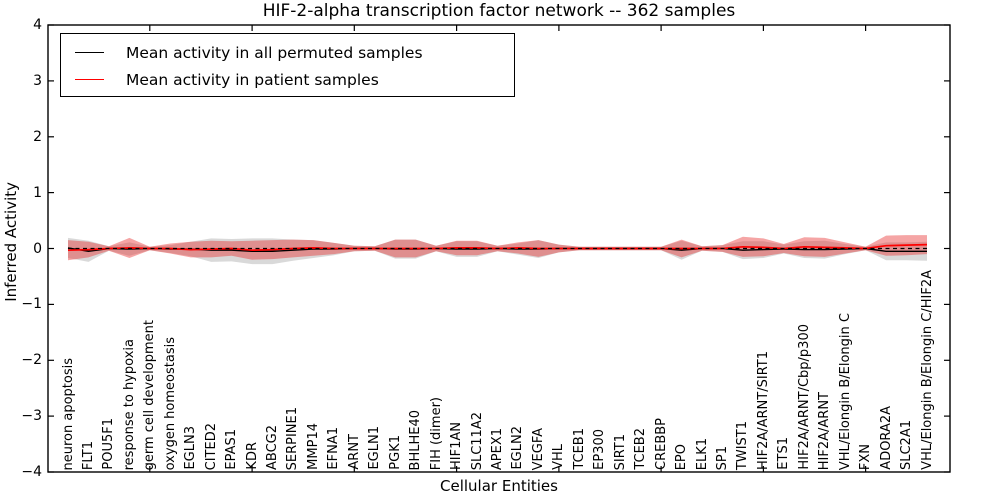 The height and width of the screenshot is (500, 1000). Describe the element at coordinates (763, 410) in the screenshot. I see `x-category-label: HIF2A/ARNT/SIRT1` at that location.